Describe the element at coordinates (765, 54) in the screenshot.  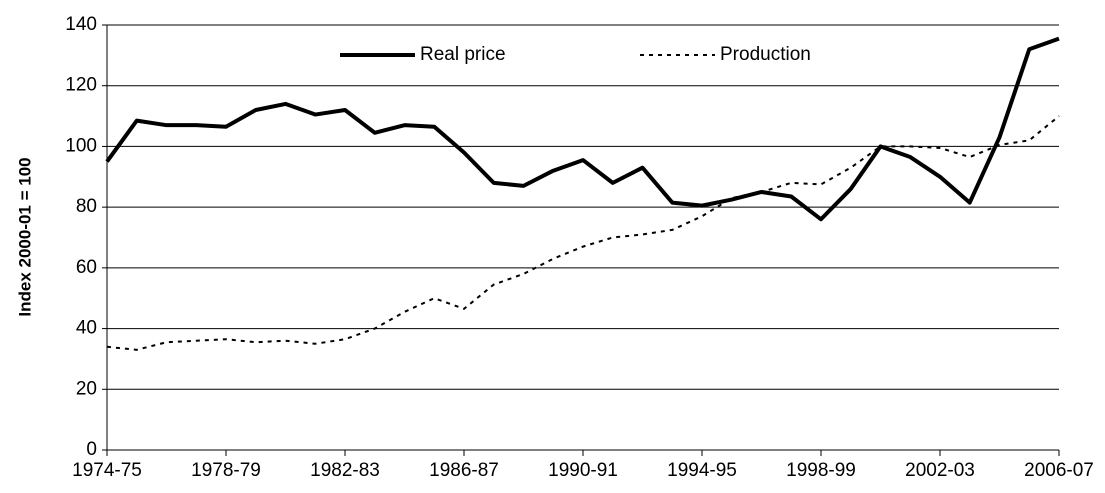
I see `legend-label: Production` at that location.